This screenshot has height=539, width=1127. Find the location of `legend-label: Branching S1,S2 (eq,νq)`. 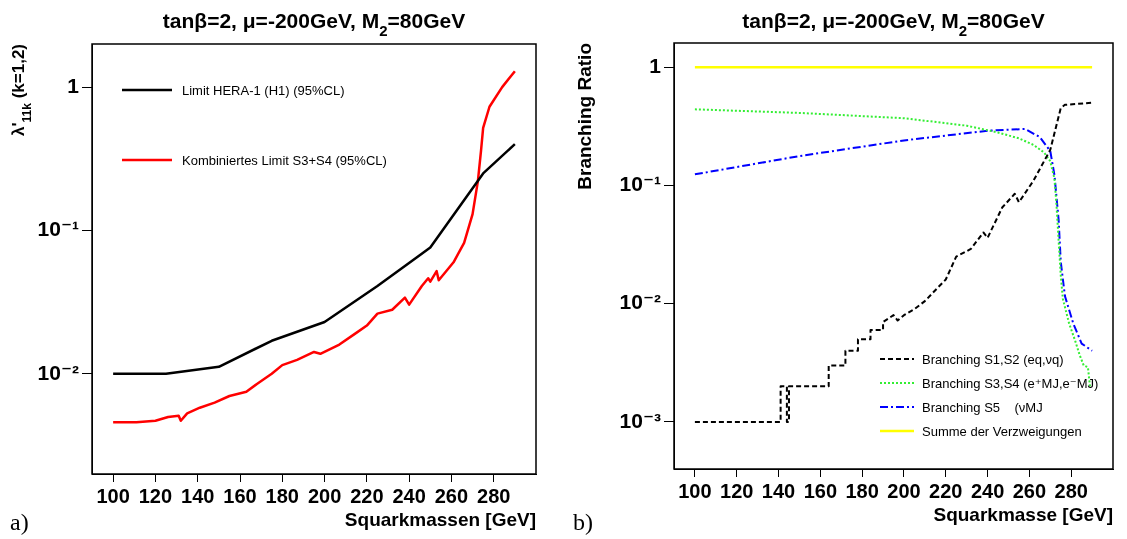

legend-label: Branching S1,S2 (eq,νq) is located at coordinates (993, 359).